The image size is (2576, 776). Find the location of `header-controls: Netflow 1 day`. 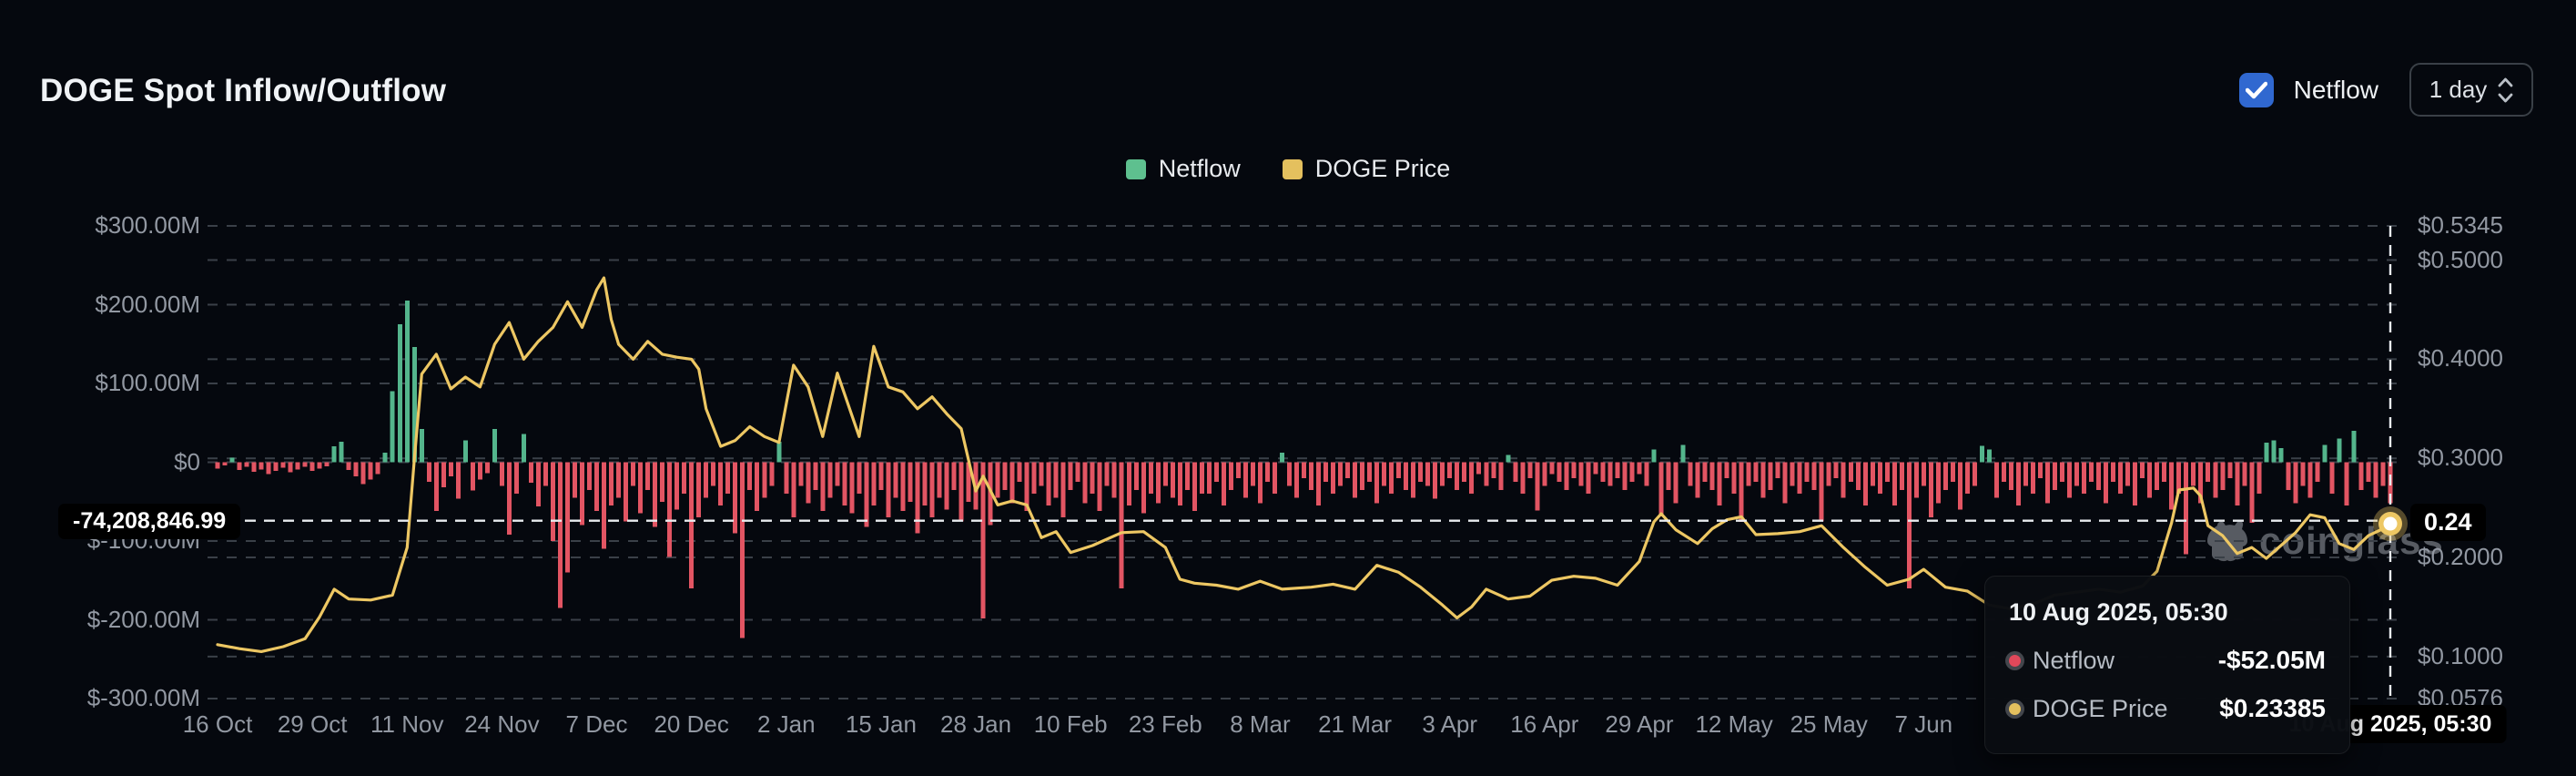

header-controls: Netflow 1 day is located at coordinates (2385, 90).